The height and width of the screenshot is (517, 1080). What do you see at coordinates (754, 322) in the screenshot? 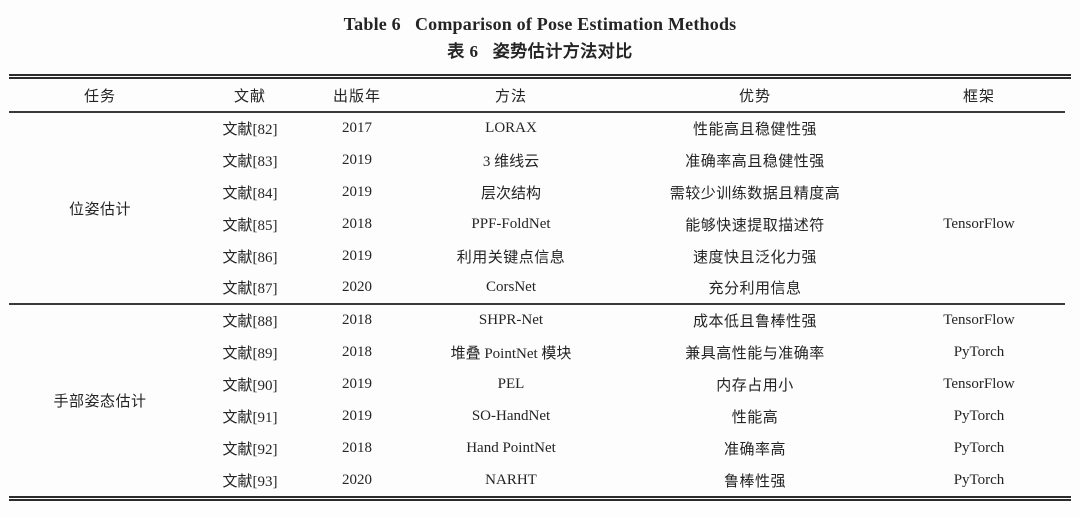
I see `advantage-cell: 成本低且鲁棒性强` at bounding box center [754, 322].